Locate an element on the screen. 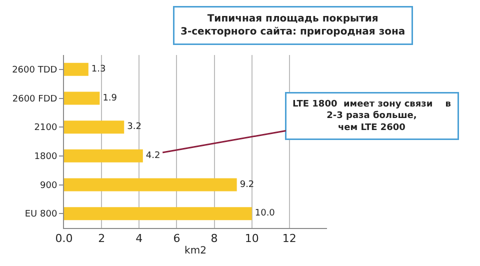 The height and width of the screenshot is (266, 480). x-axis-title: km2 is located at coordinates (195, 251).